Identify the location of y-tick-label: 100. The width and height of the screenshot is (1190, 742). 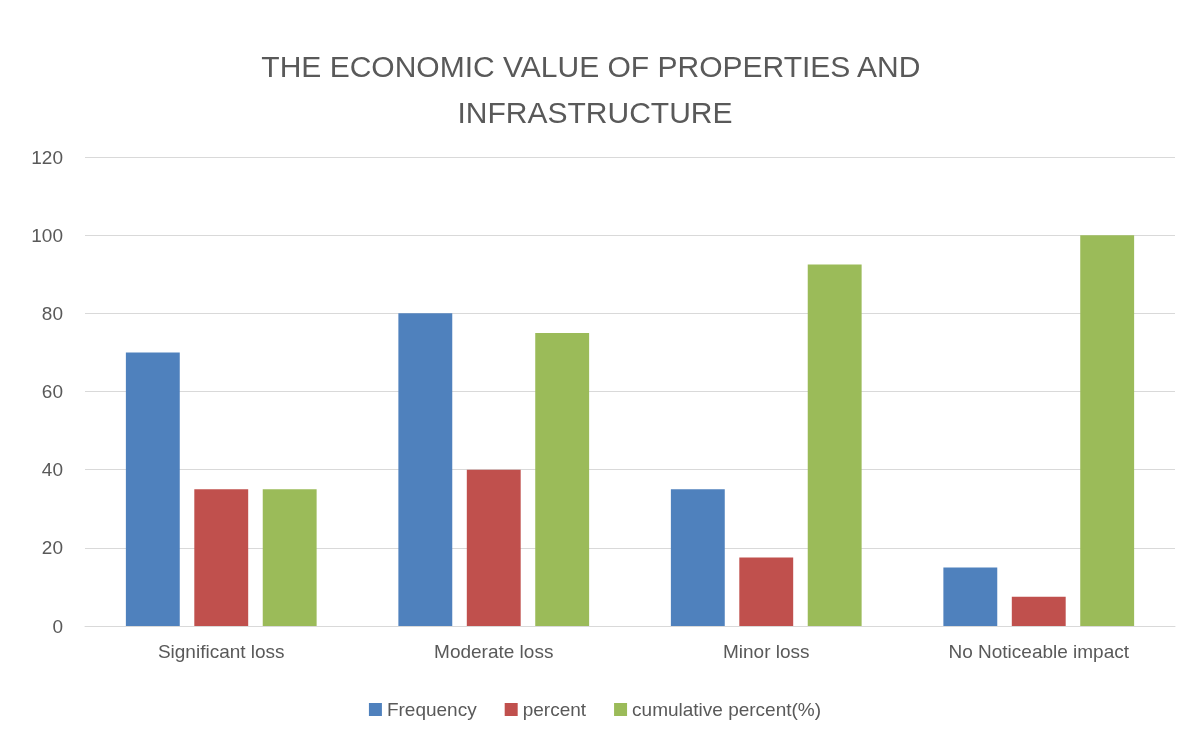
(47, 235).